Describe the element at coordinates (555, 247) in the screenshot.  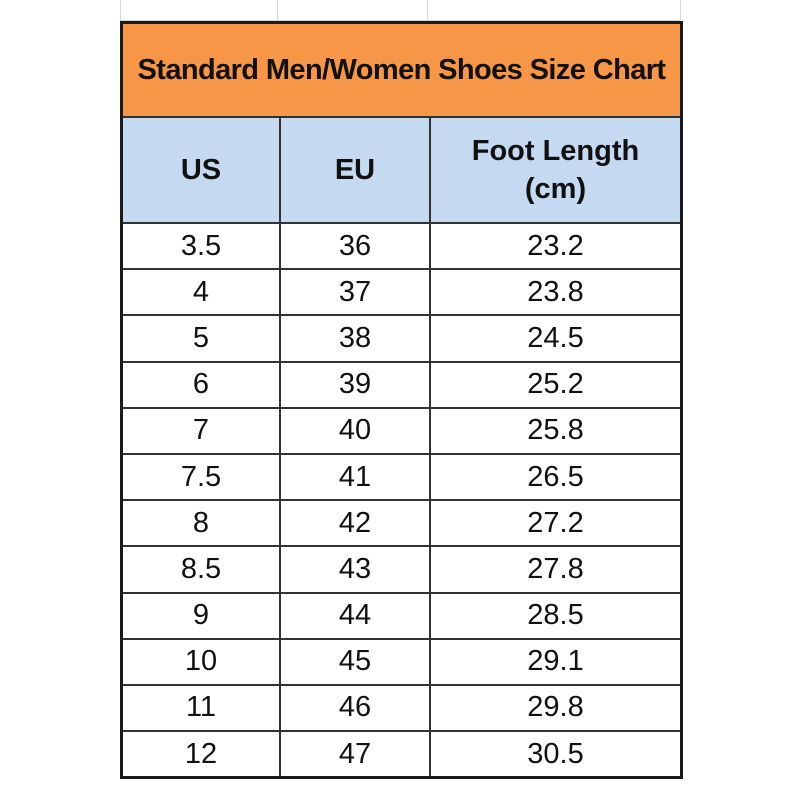
I see `cell-foot-length: 23.2` at that location.